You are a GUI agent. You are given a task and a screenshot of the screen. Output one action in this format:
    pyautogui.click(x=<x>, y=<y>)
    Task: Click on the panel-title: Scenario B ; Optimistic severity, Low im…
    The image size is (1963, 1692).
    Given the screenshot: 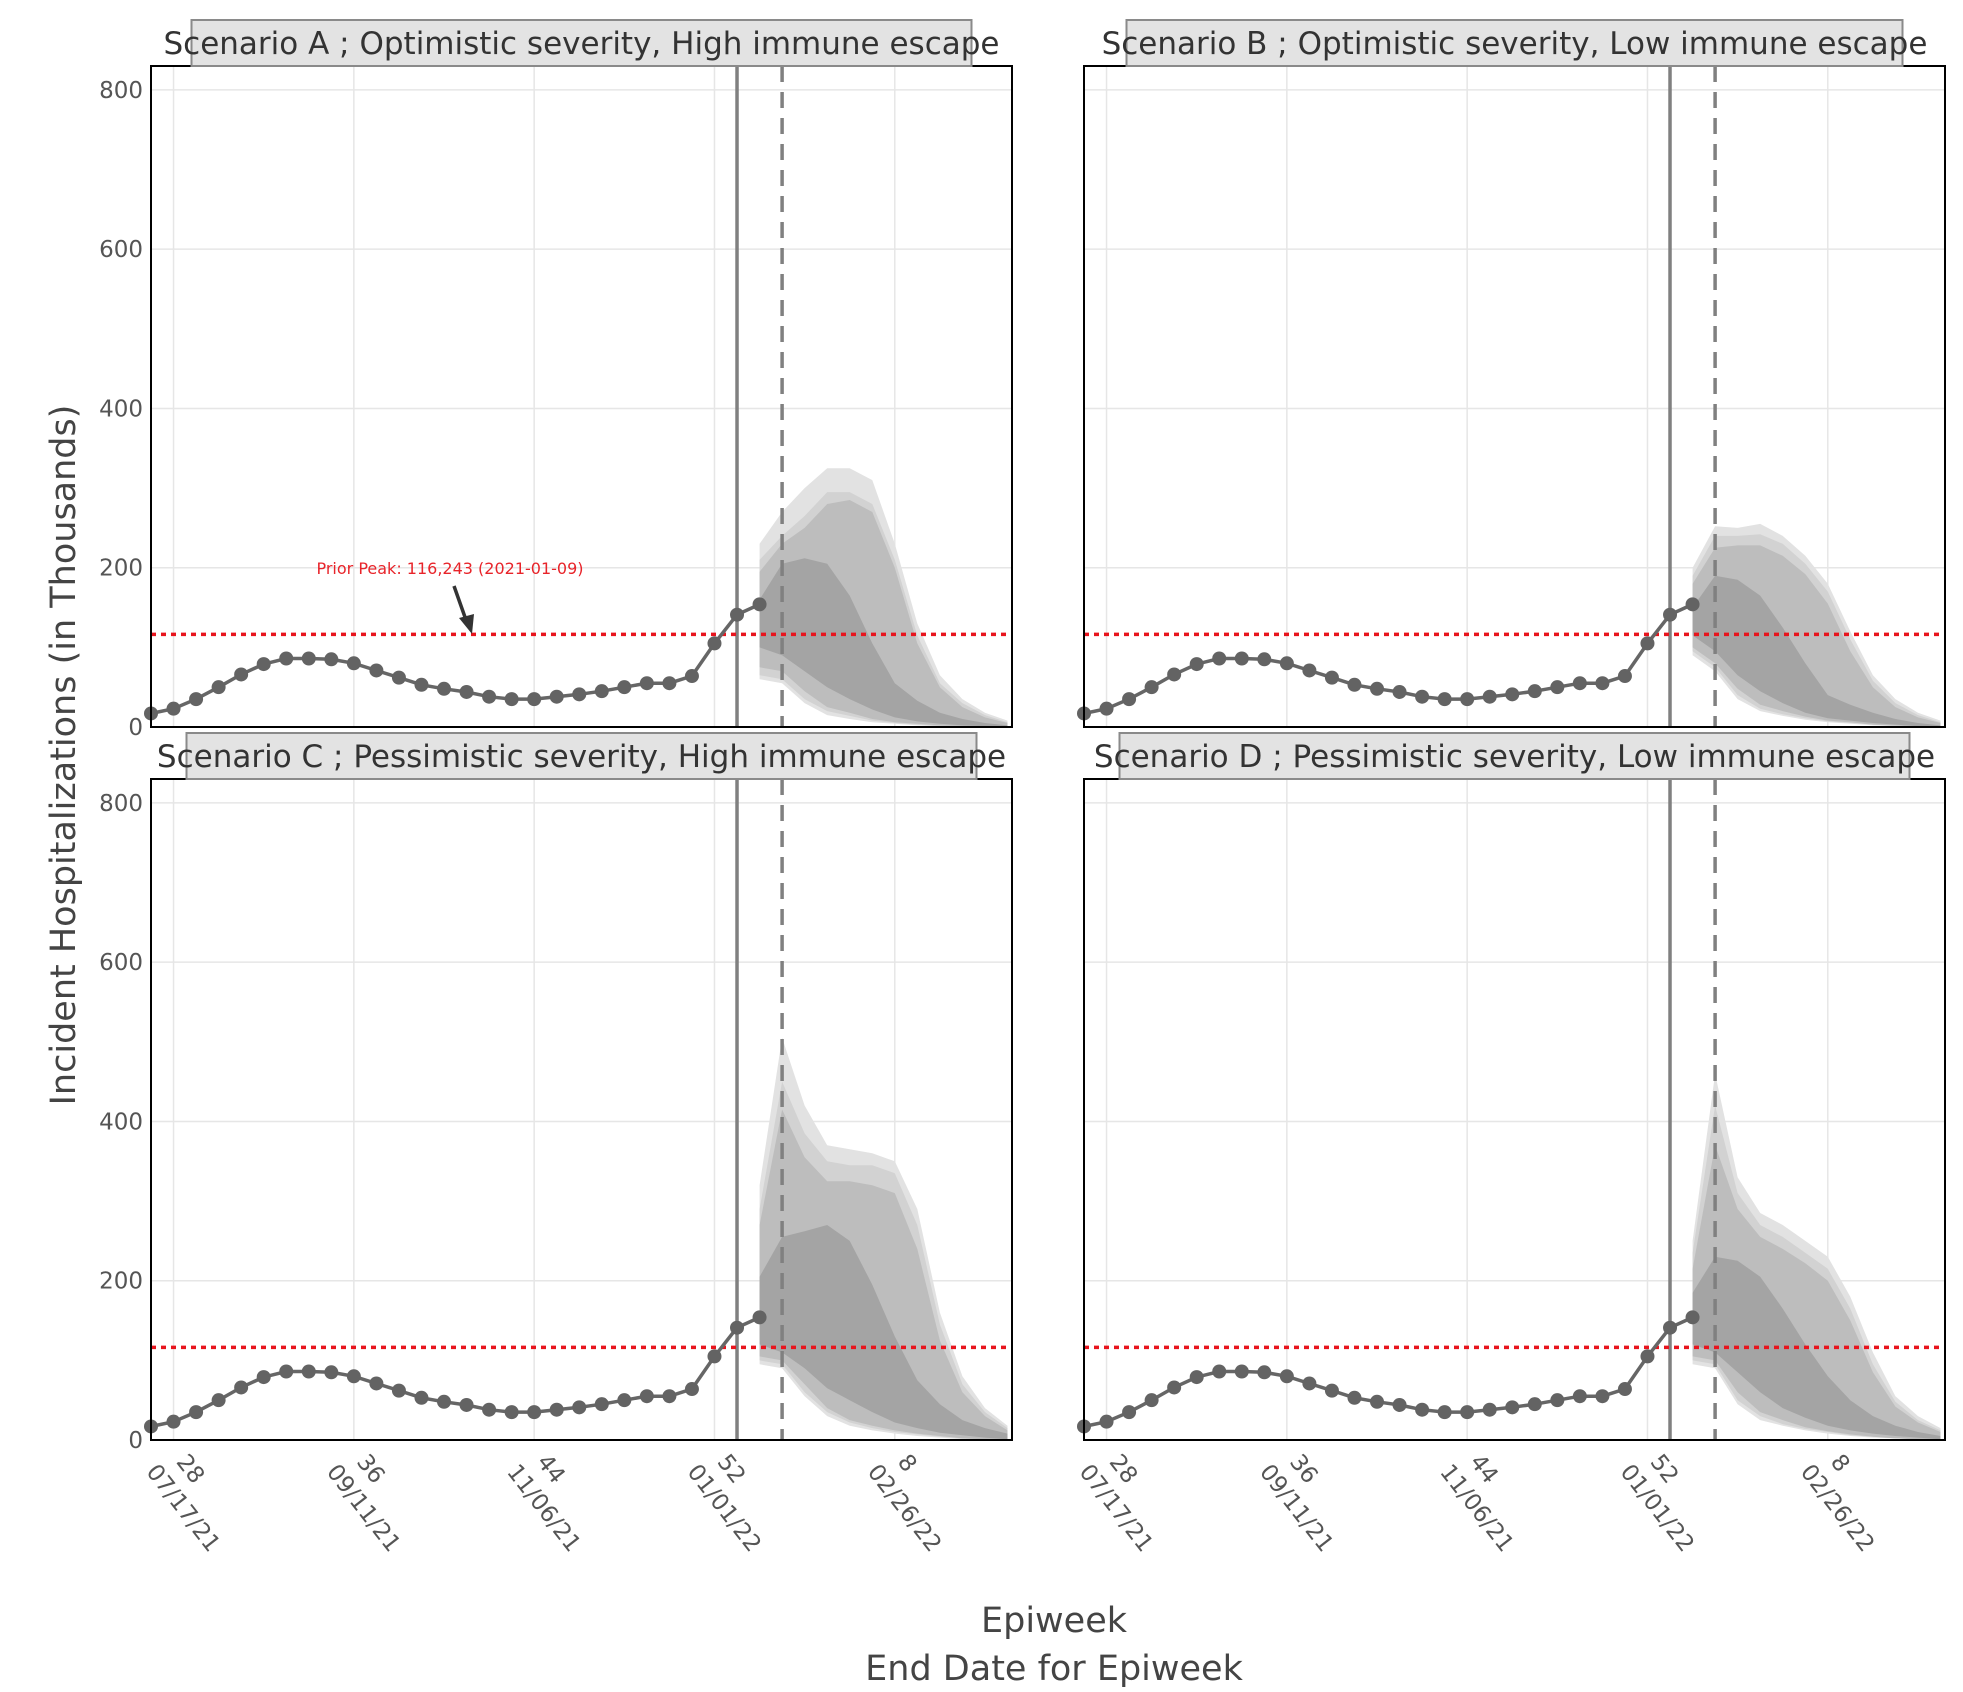 What is the action you would take?
    pyautogui.click(x=1515, y=44)
    